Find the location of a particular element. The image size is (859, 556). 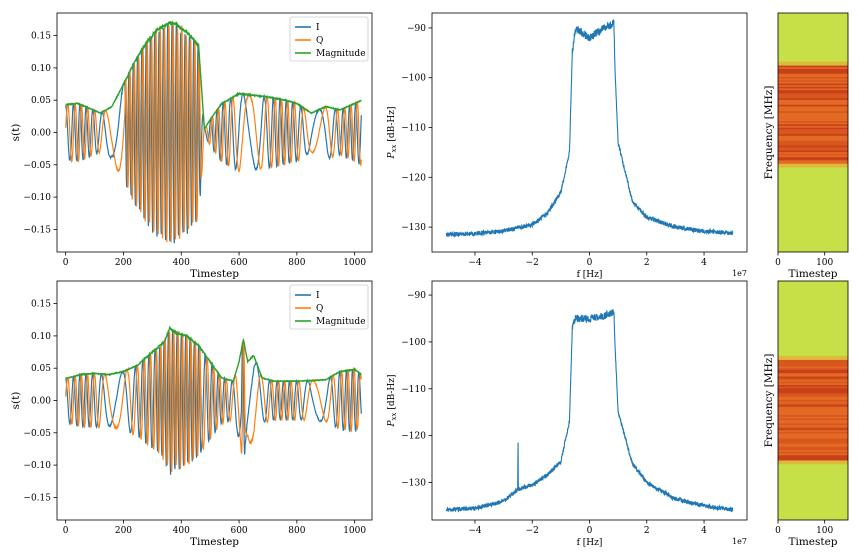

spectrogram-band is located at coordinates (813, 114).